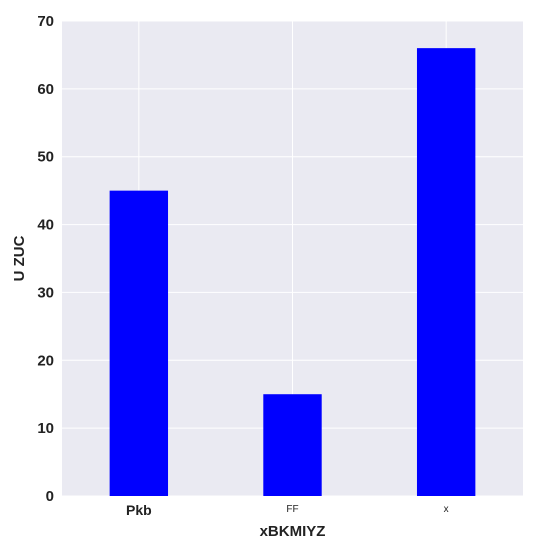 Image resolution: width=553 pixels, height=553 pixels. Describe the element at coordinates (139, 510) in the screenshot. I see `x-tick-label: Pkb` at that location.